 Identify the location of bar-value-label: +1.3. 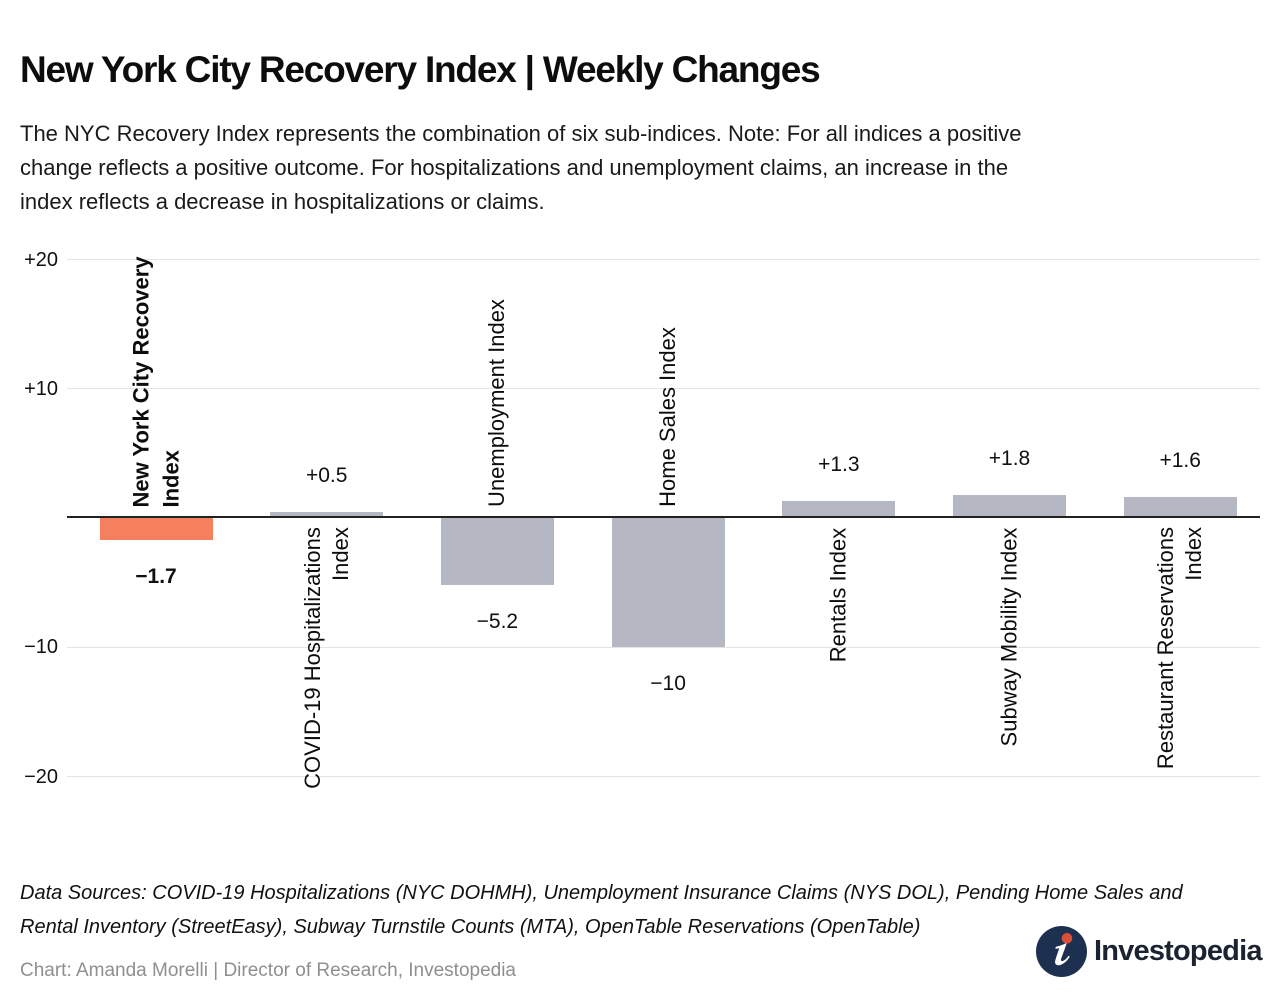
(839, 465).